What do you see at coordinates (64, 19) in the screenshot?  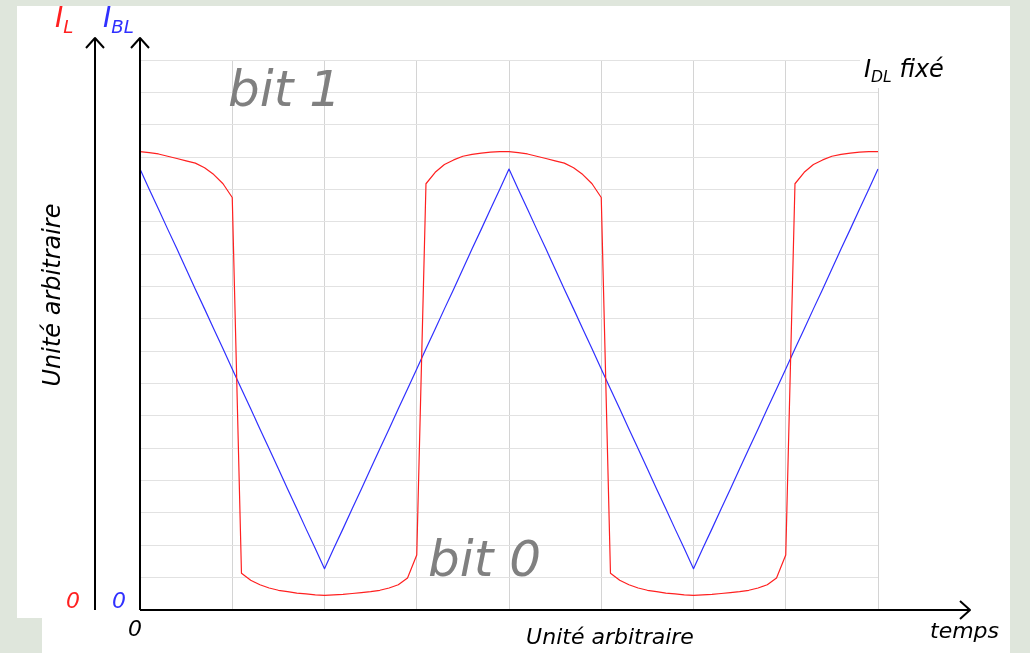 I see `text: I$_{L}$` at bounding box center [64, 19].